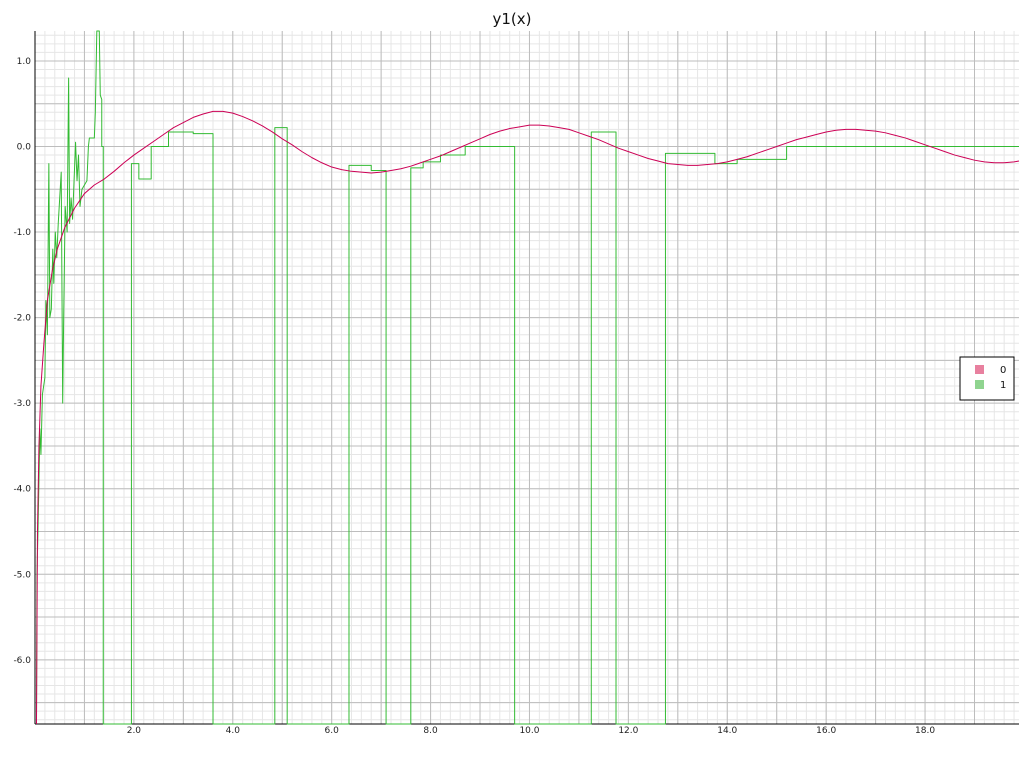  I want to click on y-tick-label: -4.0, so click(22, 490).